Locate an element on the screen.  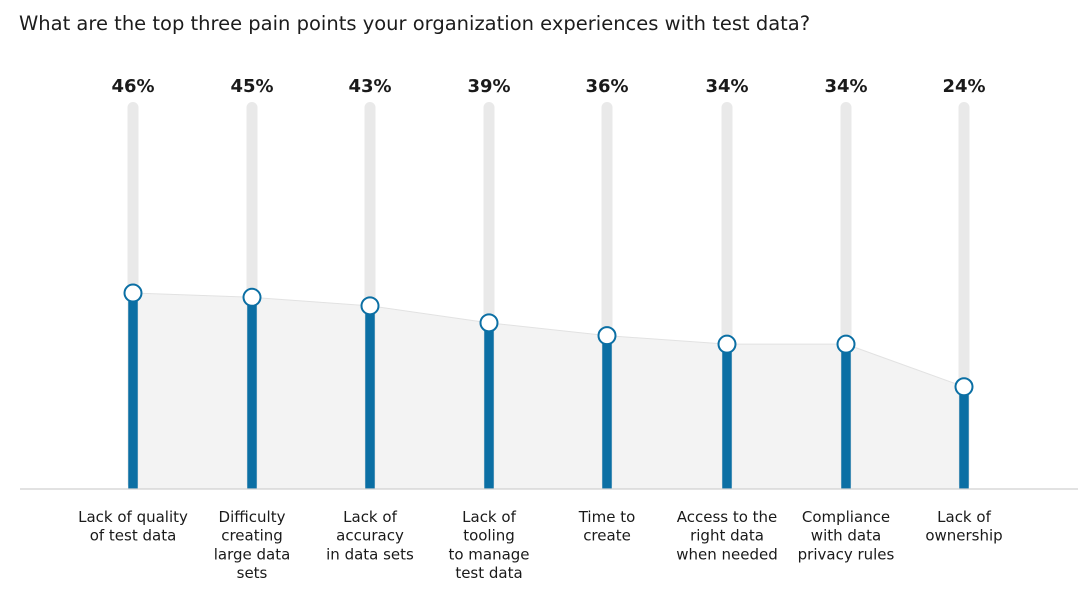
category-label-line: Difficulty is located at coordinates (252, 517).